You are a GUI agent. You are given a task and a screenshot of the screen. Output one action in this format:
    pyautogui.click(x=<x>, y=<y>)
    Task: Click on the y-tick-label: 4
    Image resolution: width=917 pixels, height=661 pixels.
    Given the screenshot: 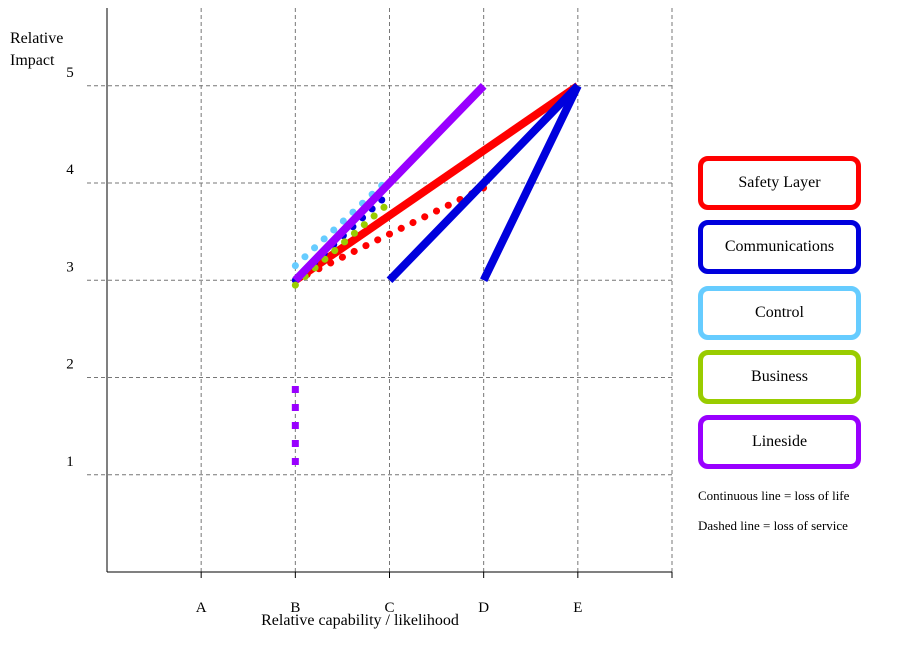 What is the action you would take?
    pyautogui.click(x=70, y=170)
    